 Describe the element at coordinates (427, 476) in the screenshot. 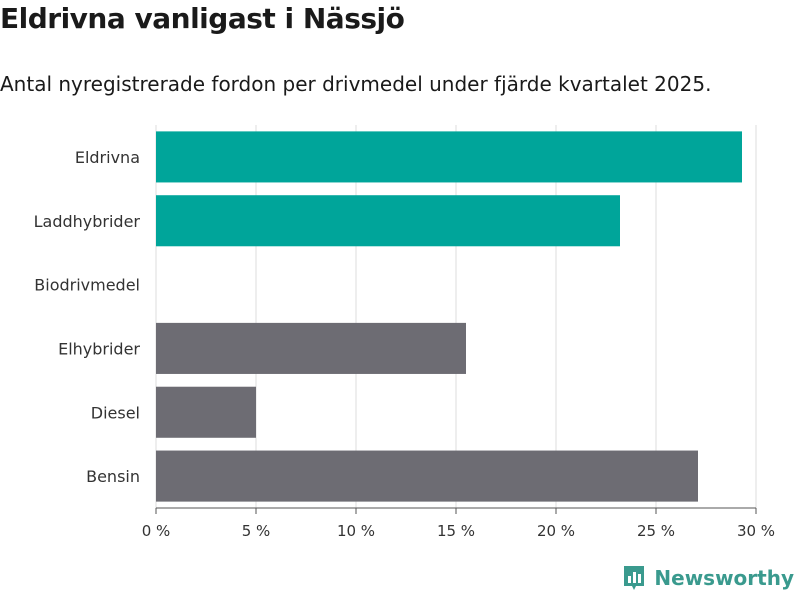

I see `bar-bensin` at that location.